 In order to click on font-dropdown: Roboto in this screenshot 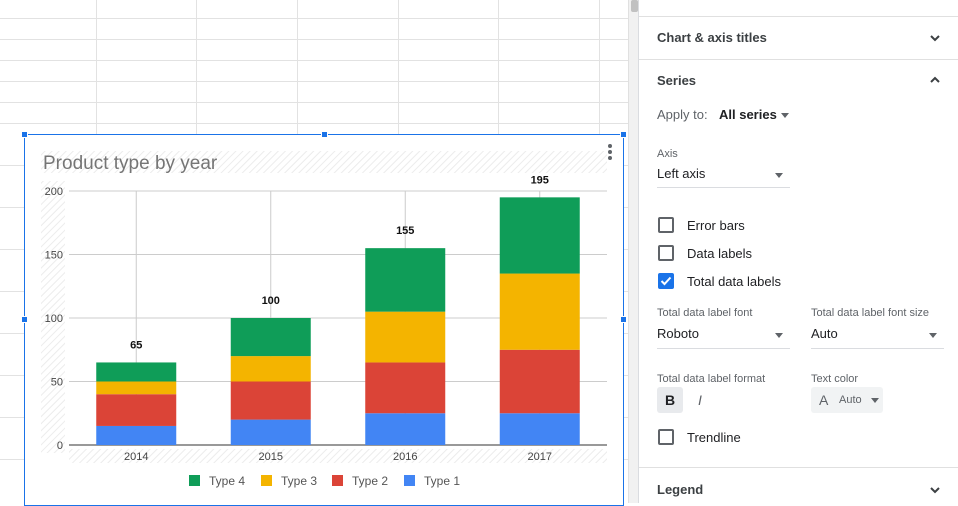, I will do `click(678, 333)`.